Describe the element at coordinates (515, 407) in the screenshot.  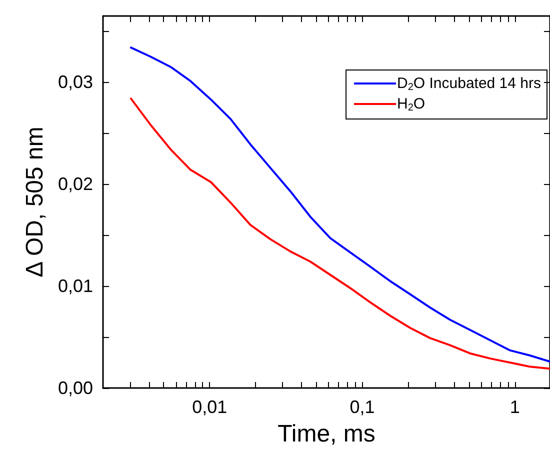
I see `x-tick-label: 1` at that location.